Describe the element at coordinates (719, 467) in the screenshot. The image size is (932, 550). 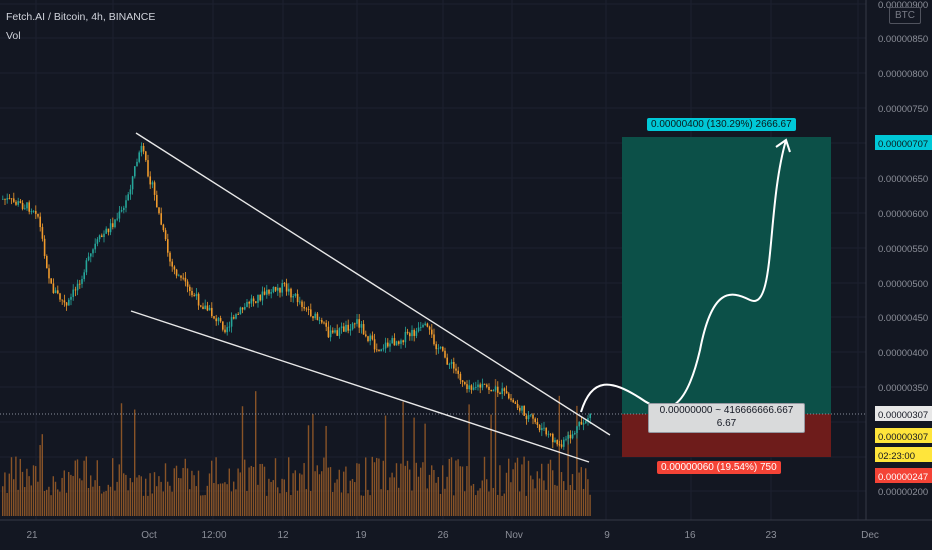
I see `stop-label: 0.00000060 (19.54%) 750` at that location.